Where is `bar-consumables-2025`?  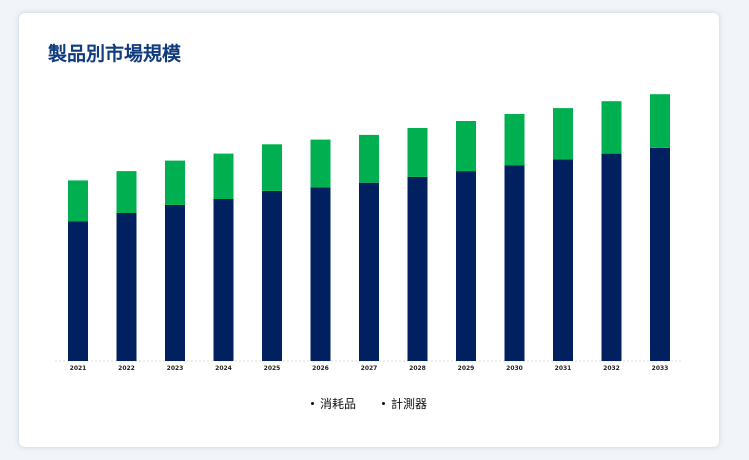
bar-consumables-2025 is located at coordinates (272, 275).